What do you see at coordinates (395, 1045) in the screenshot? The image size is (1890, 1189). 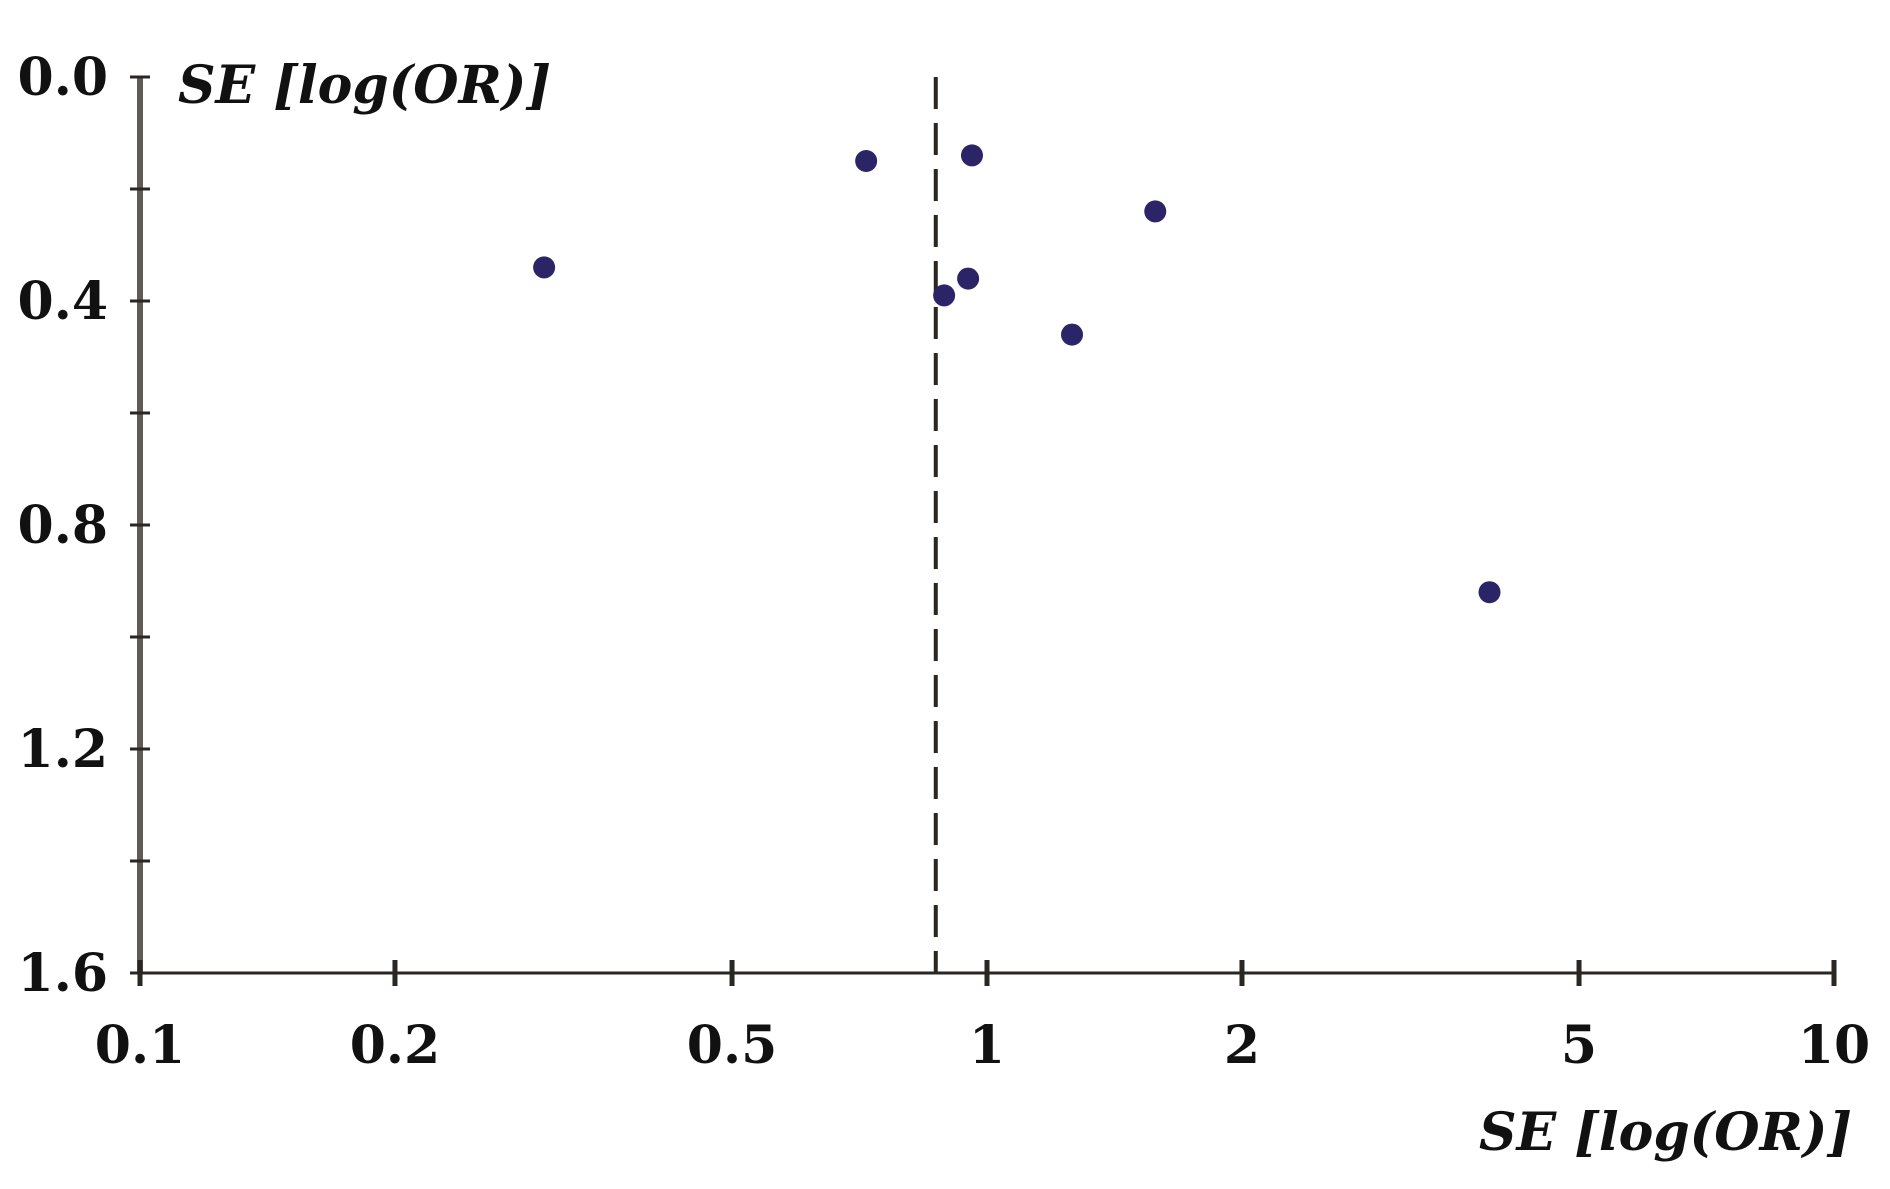 I see `x-tick-label: 0.2` at bounding box center [395, 1045].